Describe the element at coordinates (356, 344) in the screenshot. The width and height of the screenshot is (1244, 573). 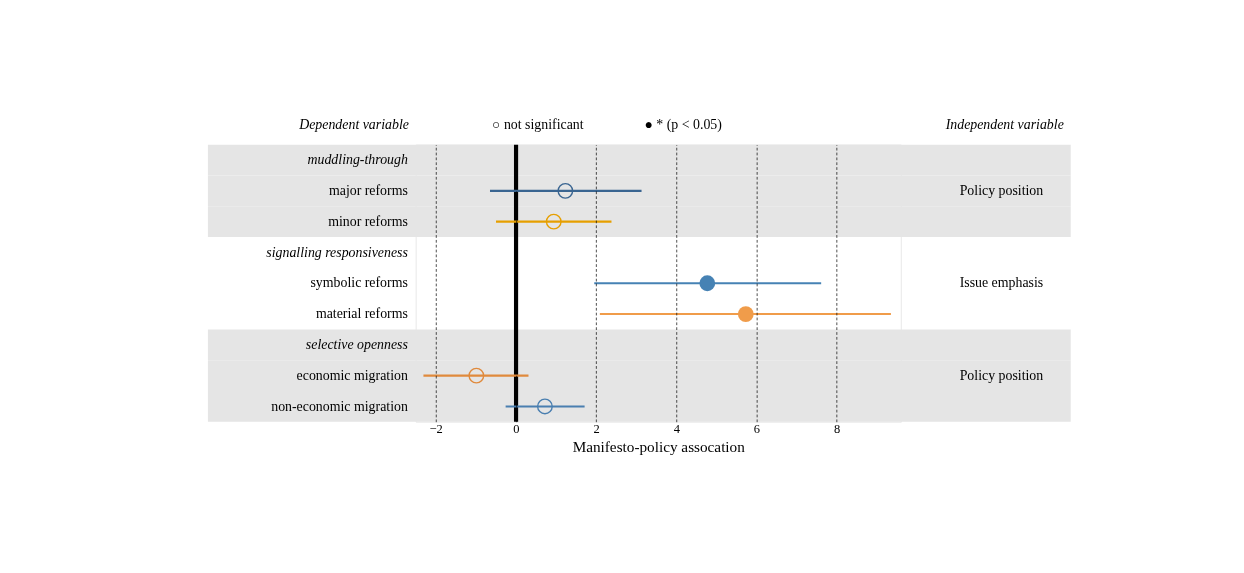
I see `y-tick-label: selective openness` at that location.